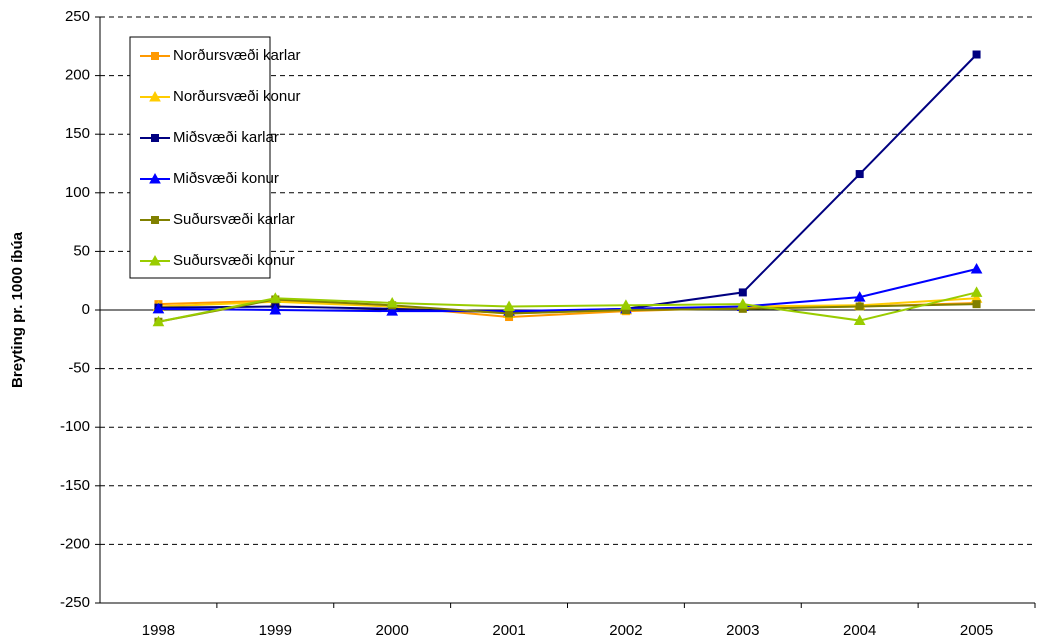  Describe the element at coordinates (17, 309) in the screenshot. I see `y-axis-label: Breyting pr. 1000 íbúa` at that location.